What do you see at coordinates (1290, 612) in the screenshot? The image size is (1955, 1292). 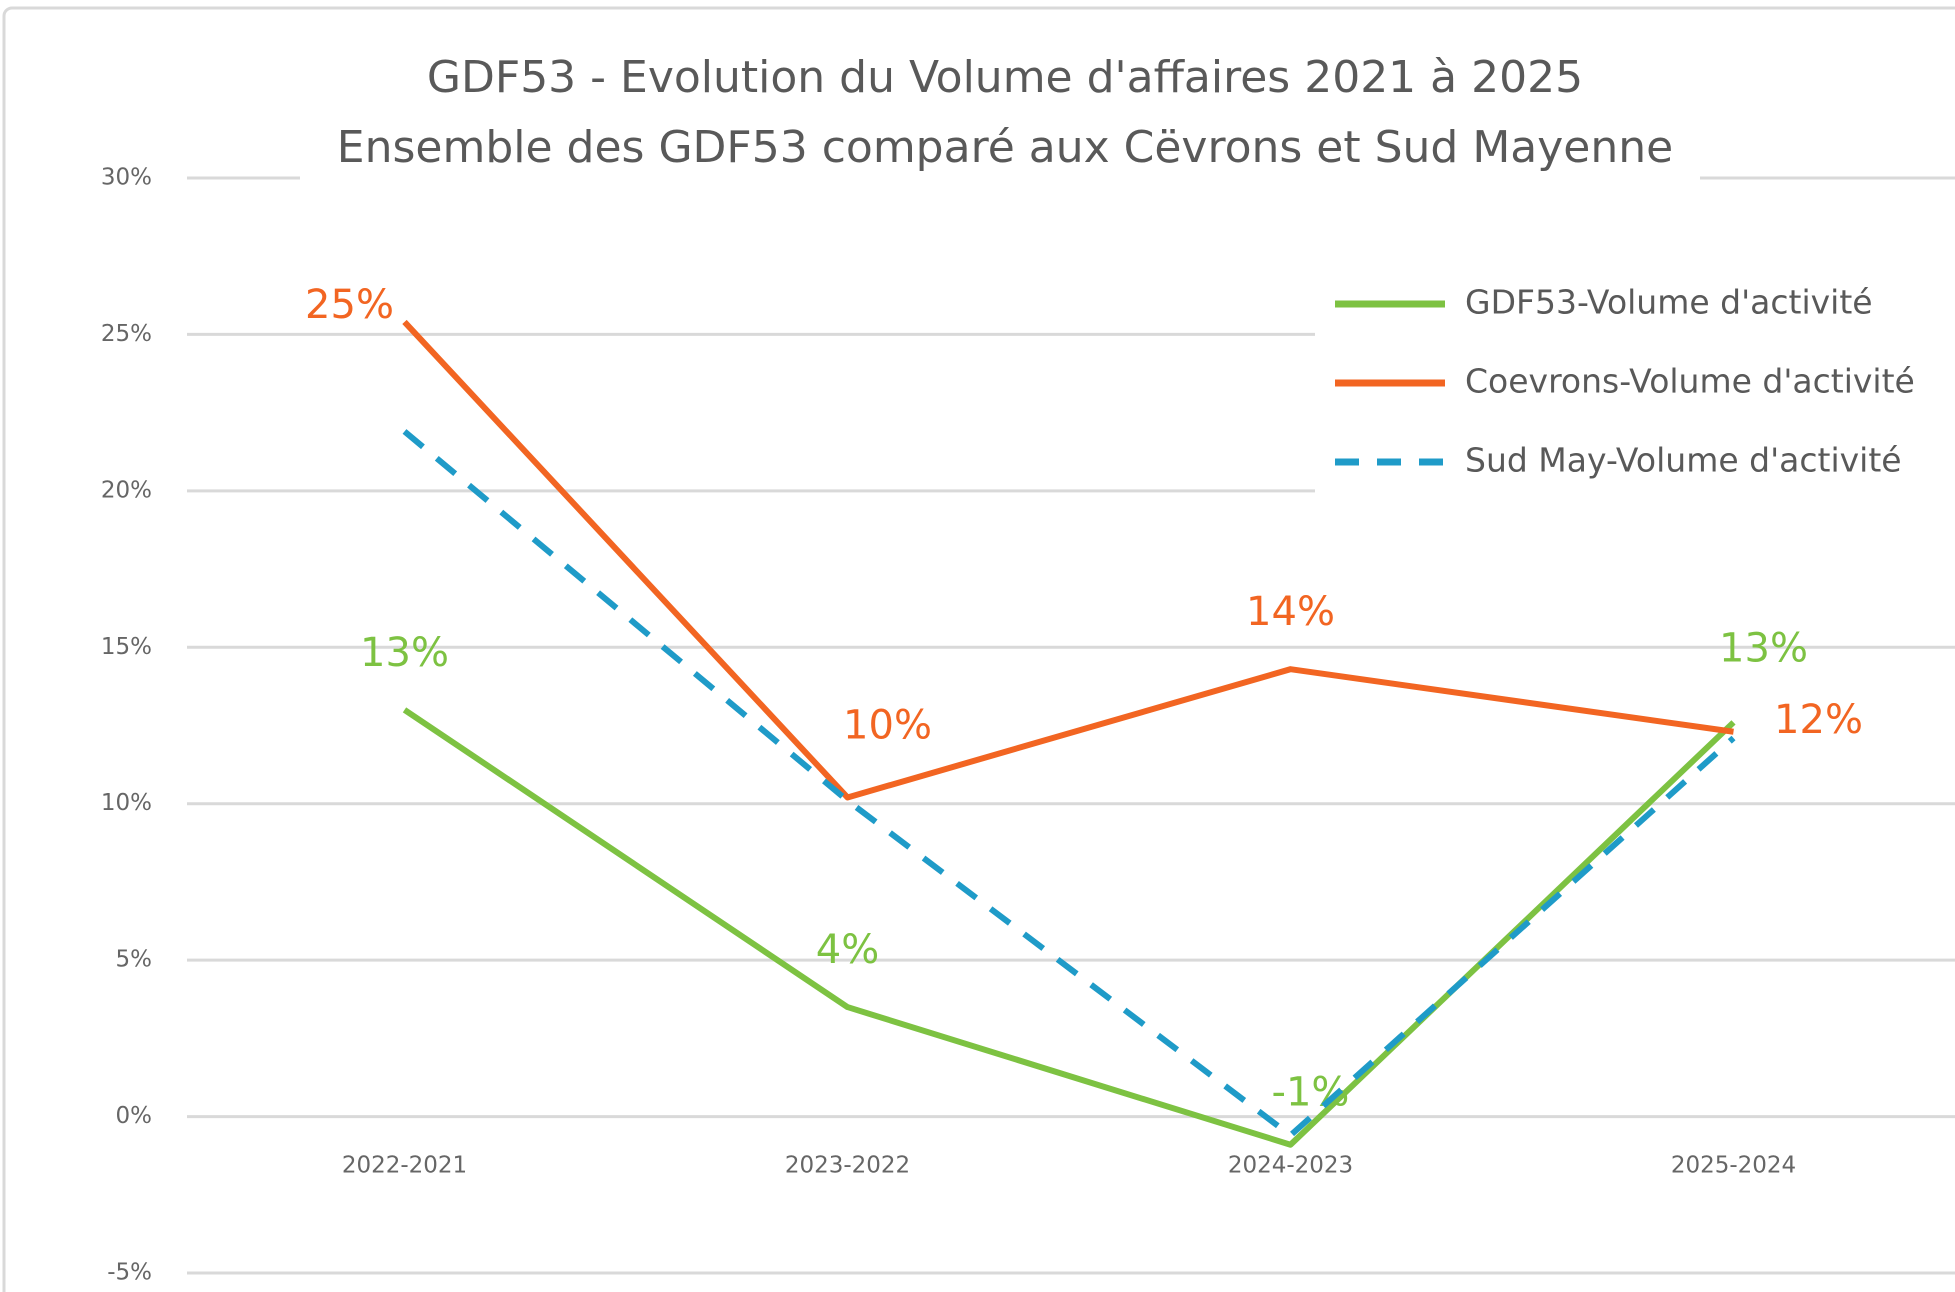 I see `data-label: 14%` at bounding box center [1290, 612].